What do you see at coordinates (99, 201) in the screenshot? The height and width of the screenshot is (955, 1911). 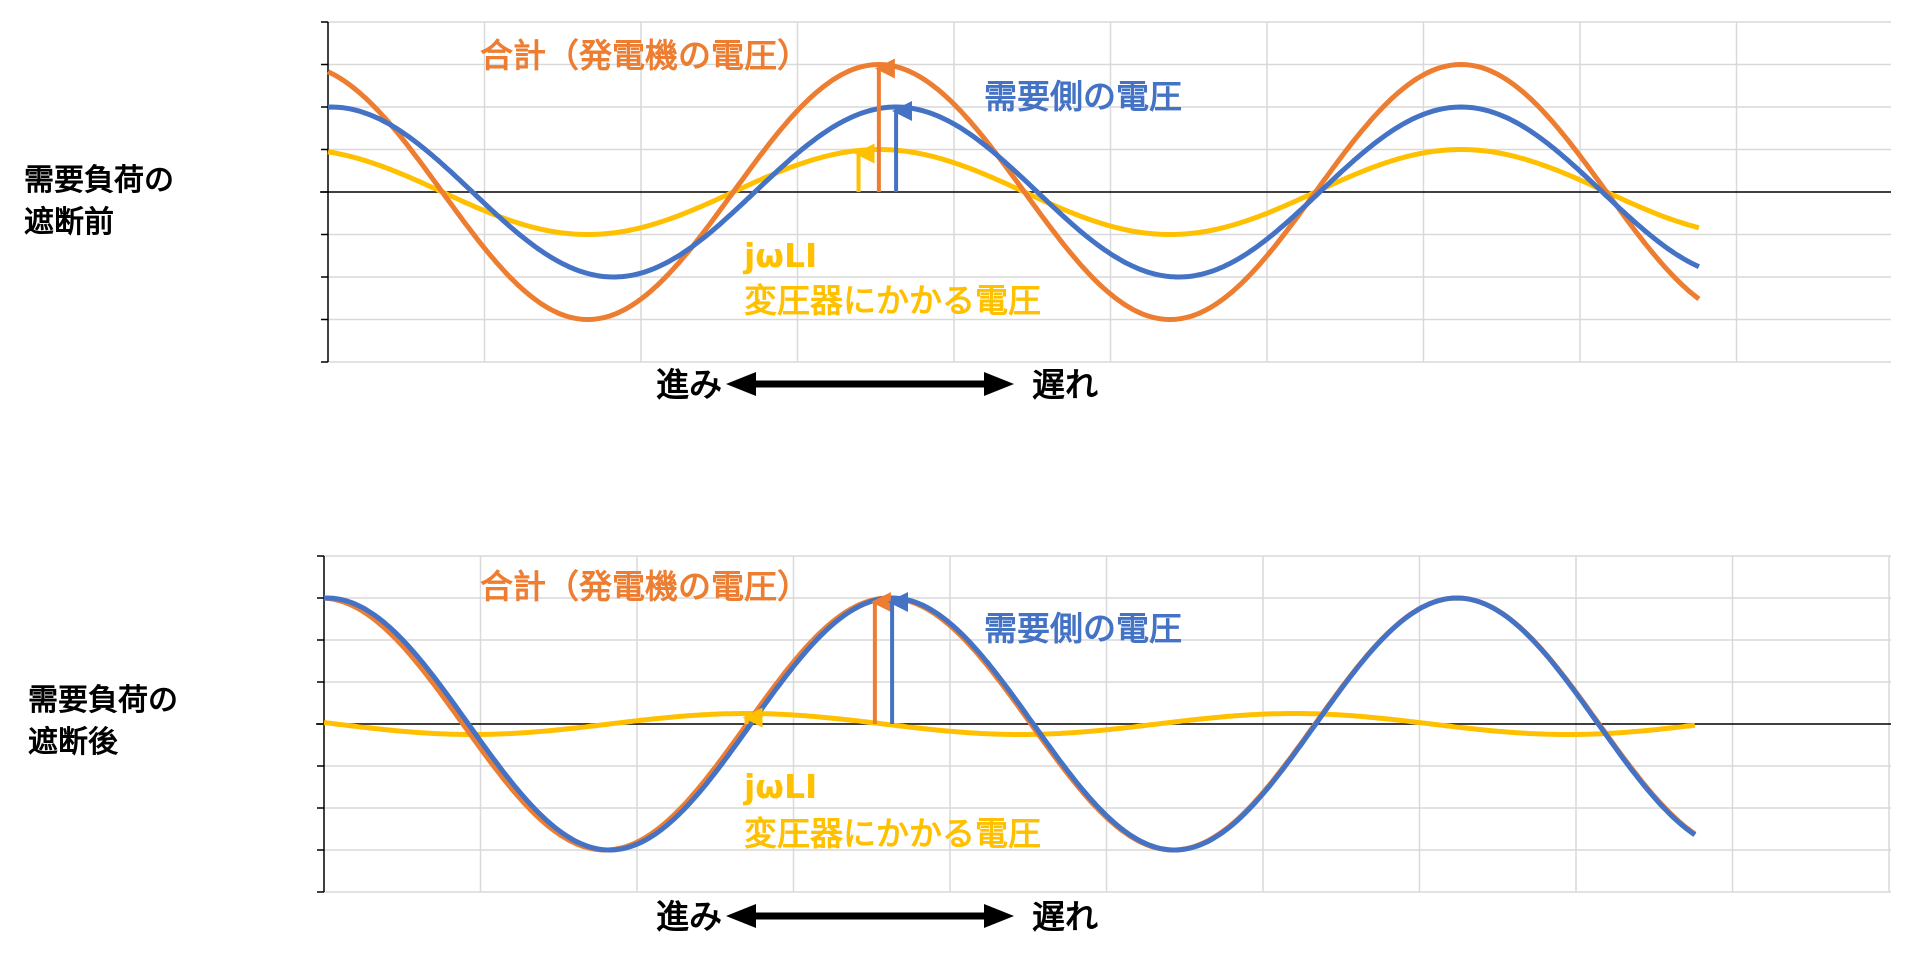 I see `row-label-before: 需要負荷の 遮断前` at bounding box center [99, 201].